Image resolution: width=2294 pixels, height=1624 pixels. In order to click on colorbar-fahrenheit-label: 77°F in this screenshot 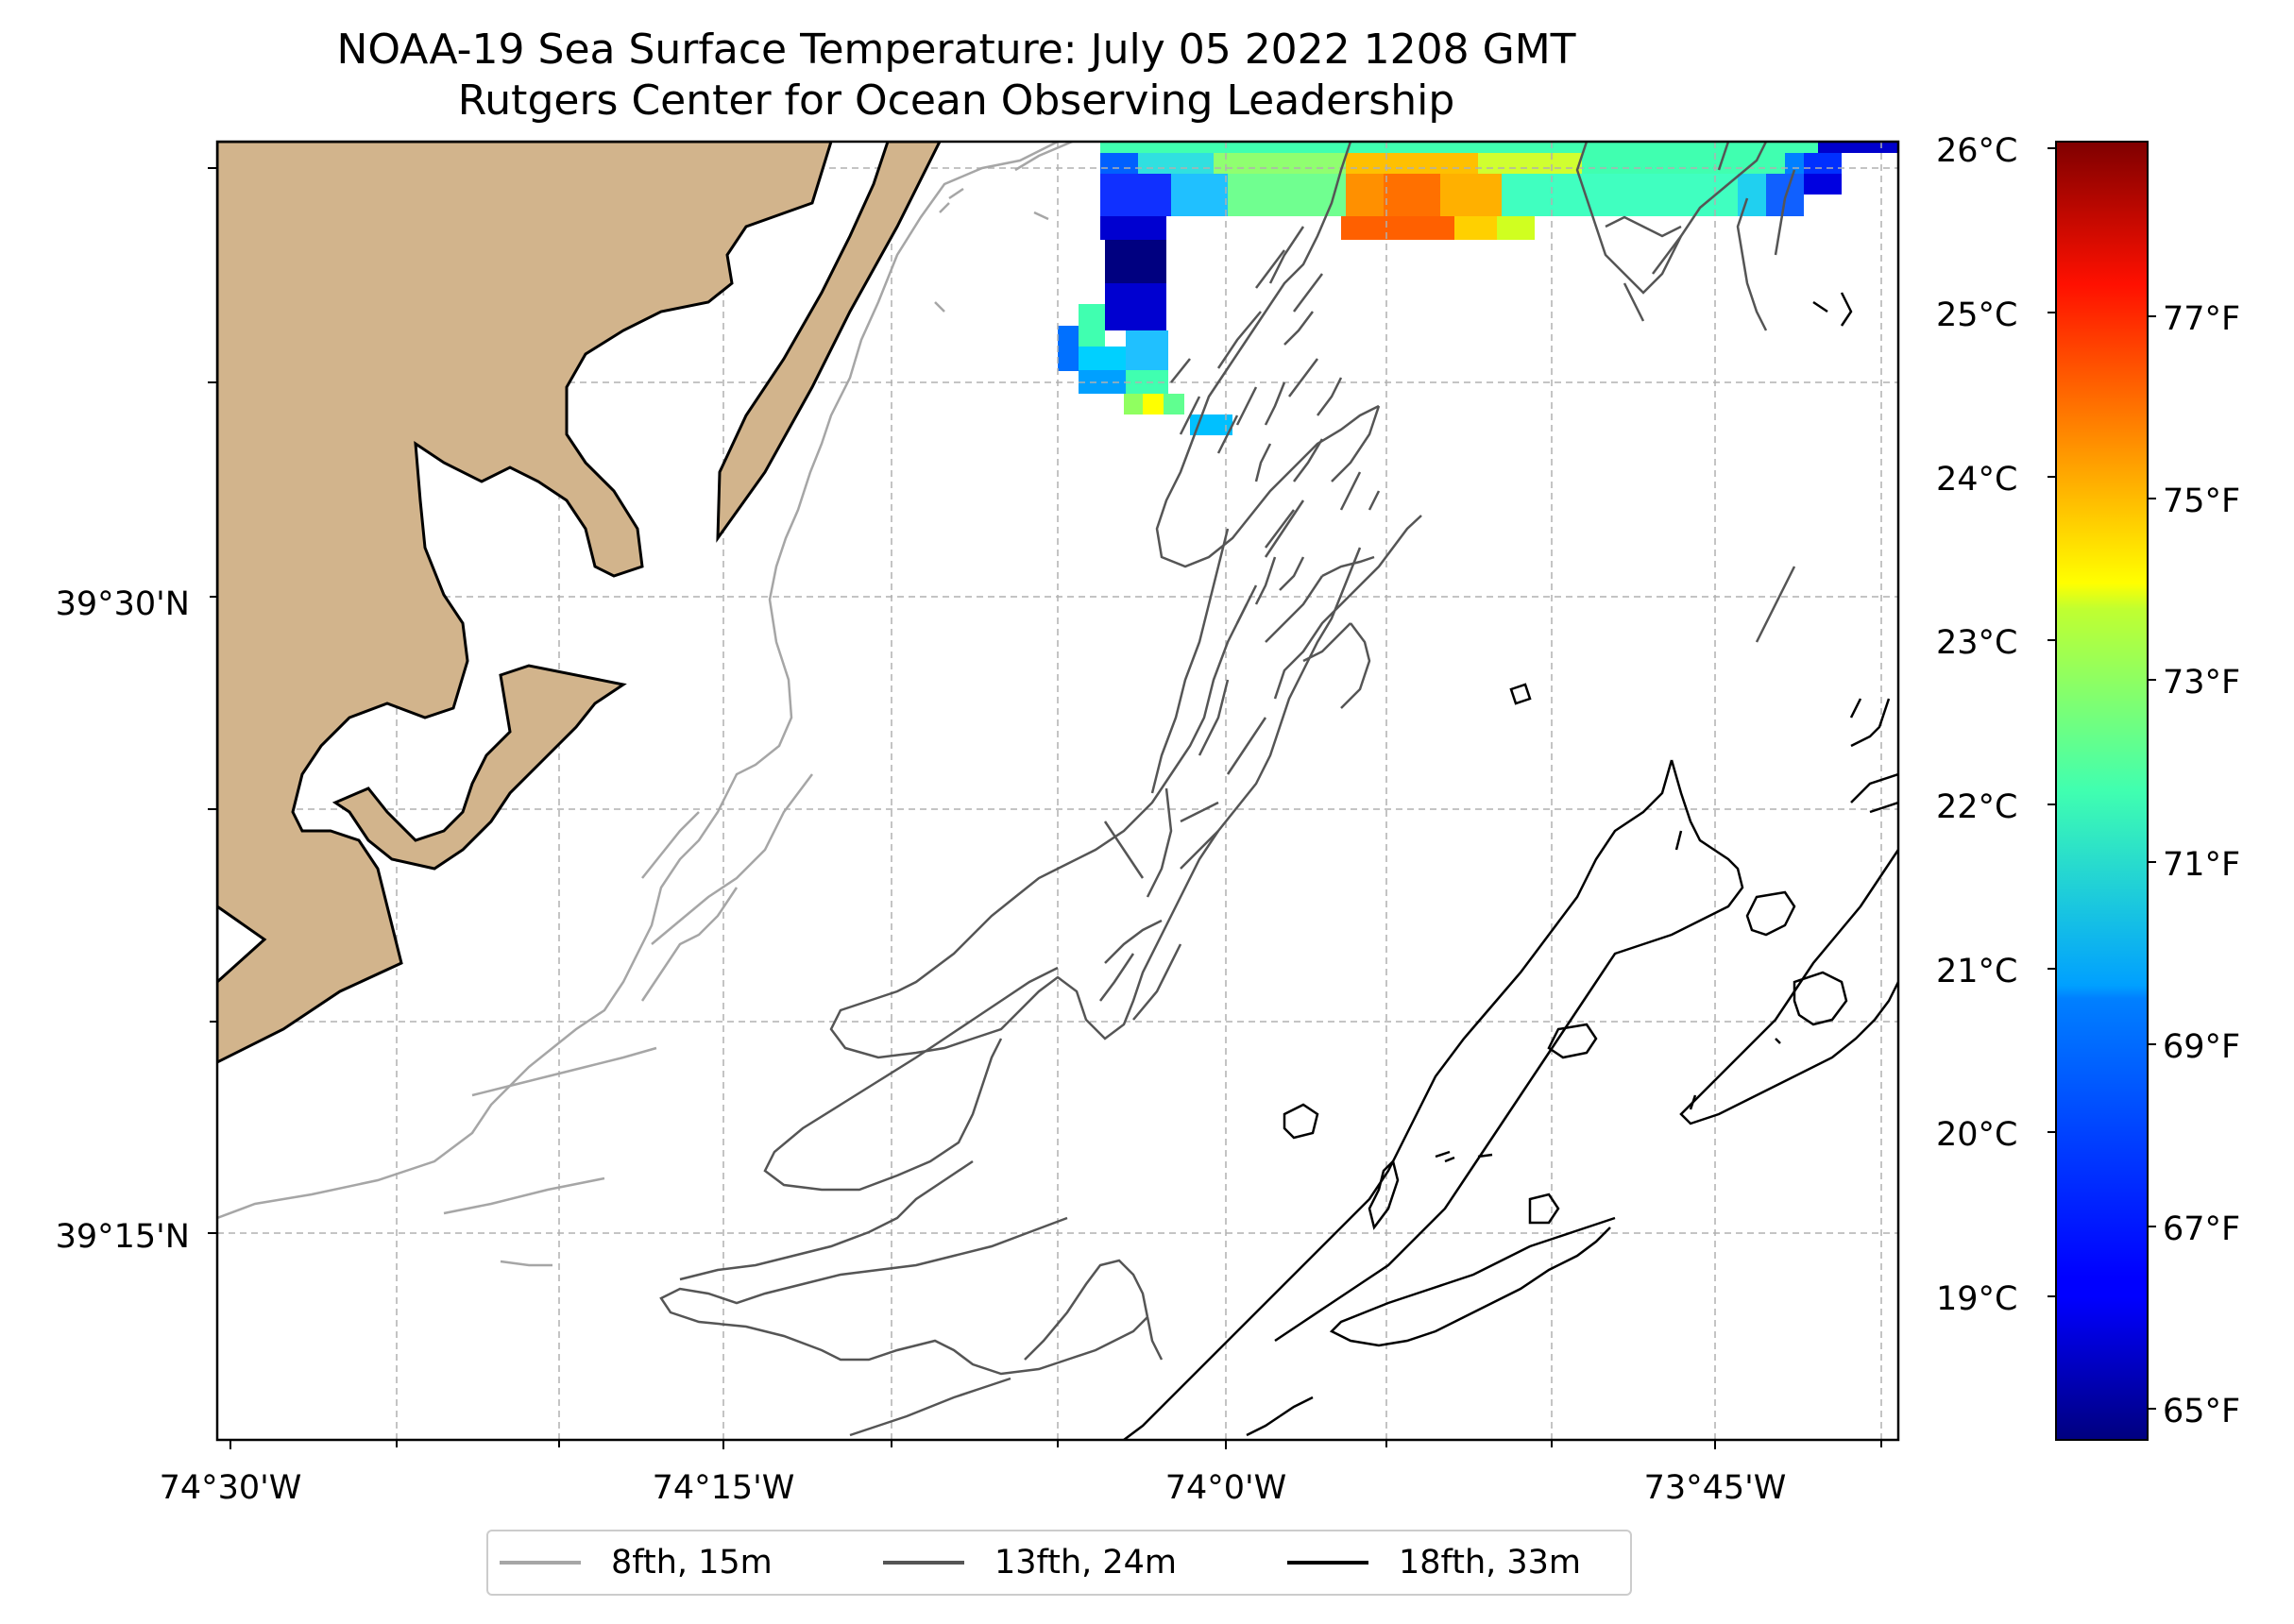, I will do `click(2202, 319)`.